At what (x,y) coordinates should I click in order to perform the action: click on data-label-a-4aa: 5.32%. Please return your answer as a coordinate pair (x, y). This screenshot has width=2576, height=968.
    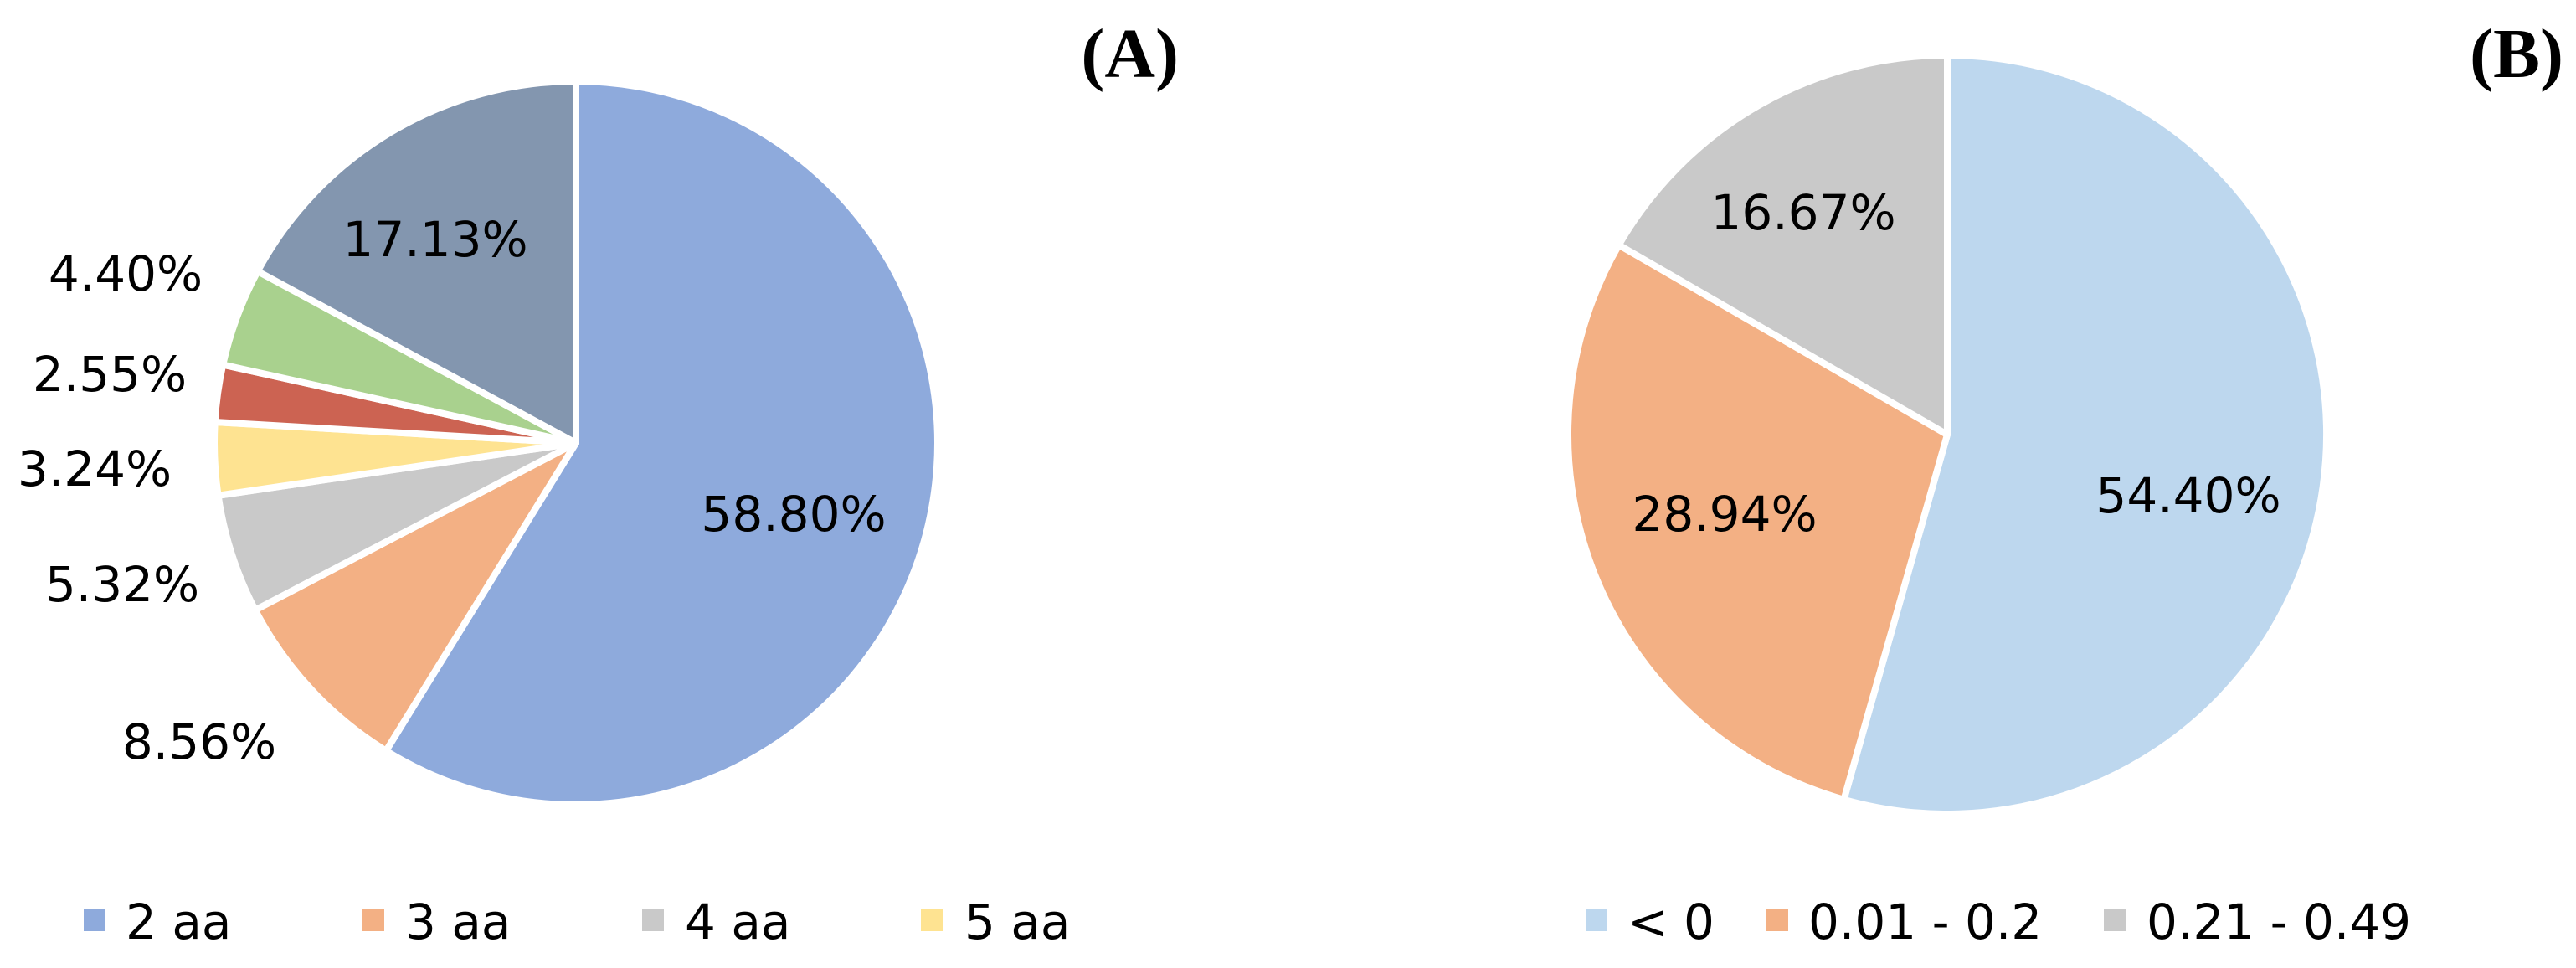
    Looking at the image, I should click on (122, 584).